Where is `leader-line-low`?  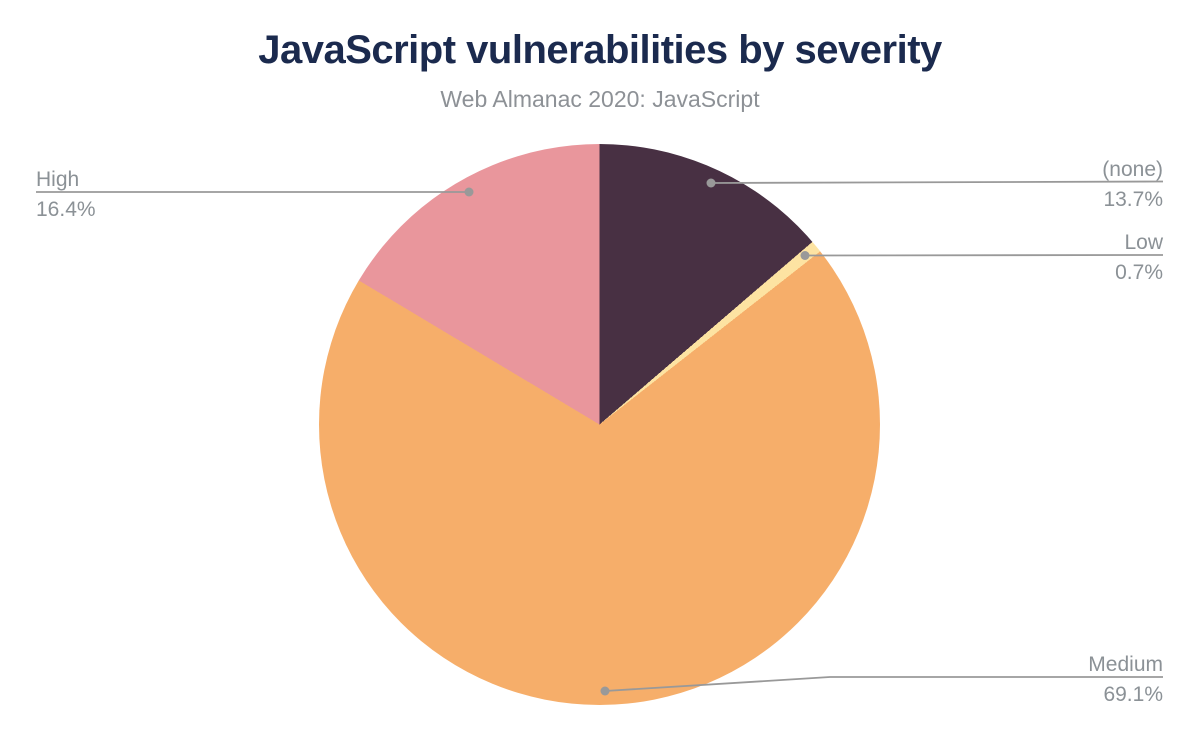
leader-line-low is located at coordinates (982, 255).